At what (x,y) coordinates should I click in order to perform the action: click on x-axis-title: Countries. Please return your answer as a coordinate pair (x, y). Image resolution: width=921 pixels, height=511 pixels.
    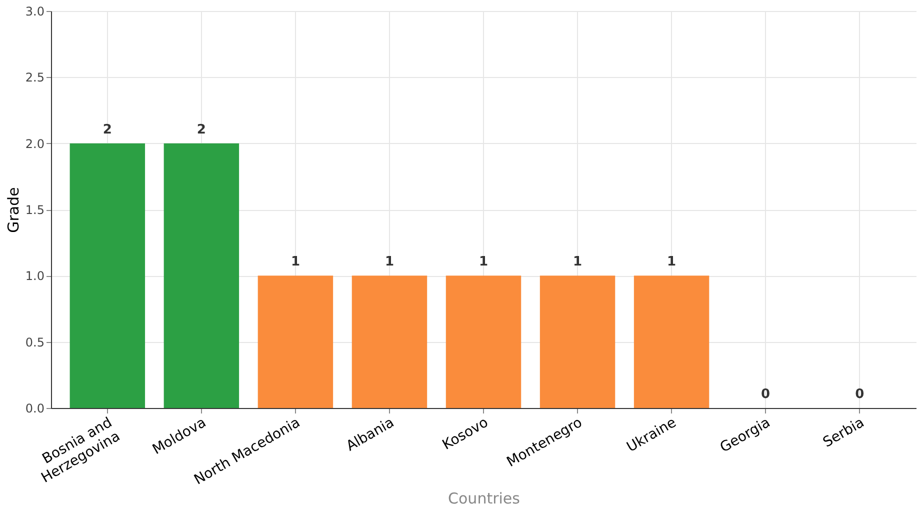
    Looking at the image, I should click on (484, 498).